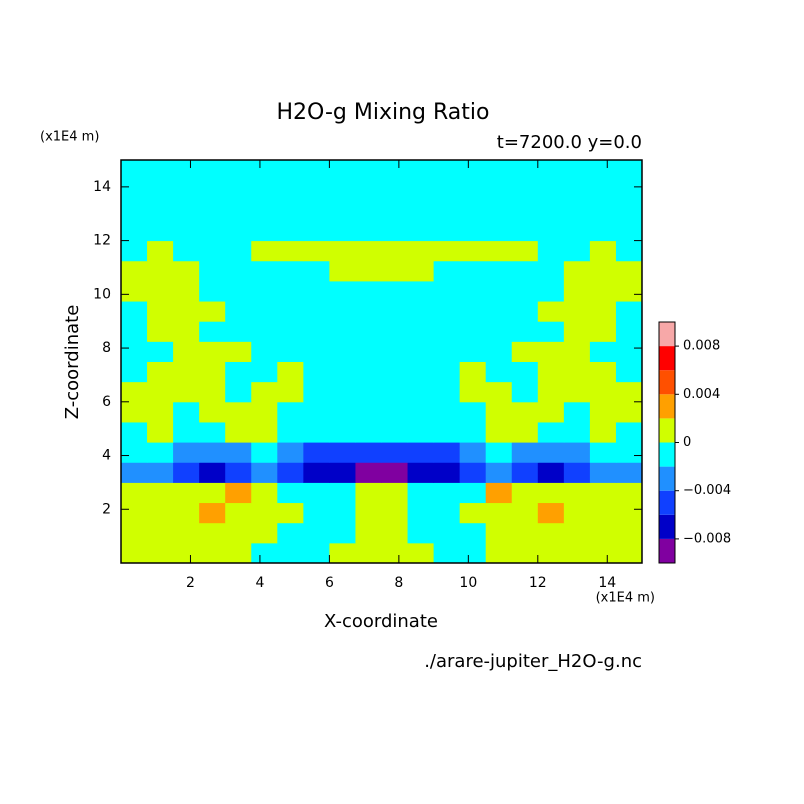  I want to click on y-tick-label: 4, so click(106, 456).